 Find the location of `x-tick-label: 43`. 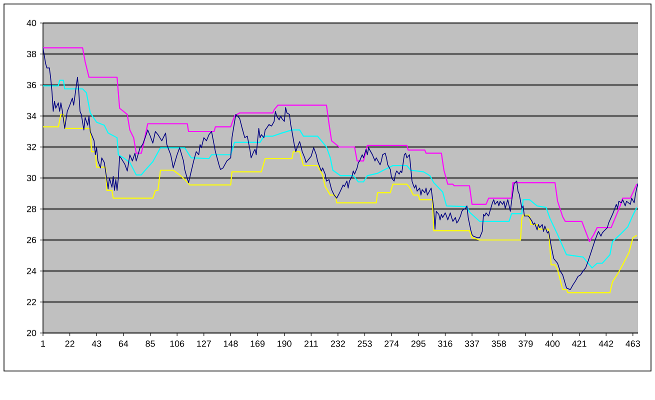

x-tick-label: 43 is located at coordinates (97, 343).